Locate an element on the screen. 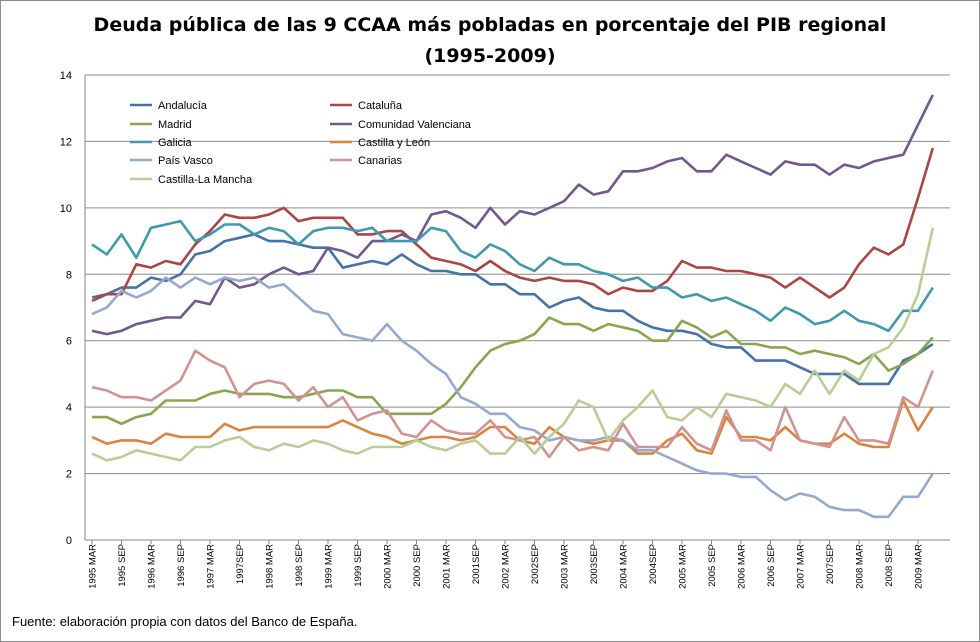 The height and width of the screenshot is (642, 980). y-tick-label: 8 is located at coordinates (69, 275).